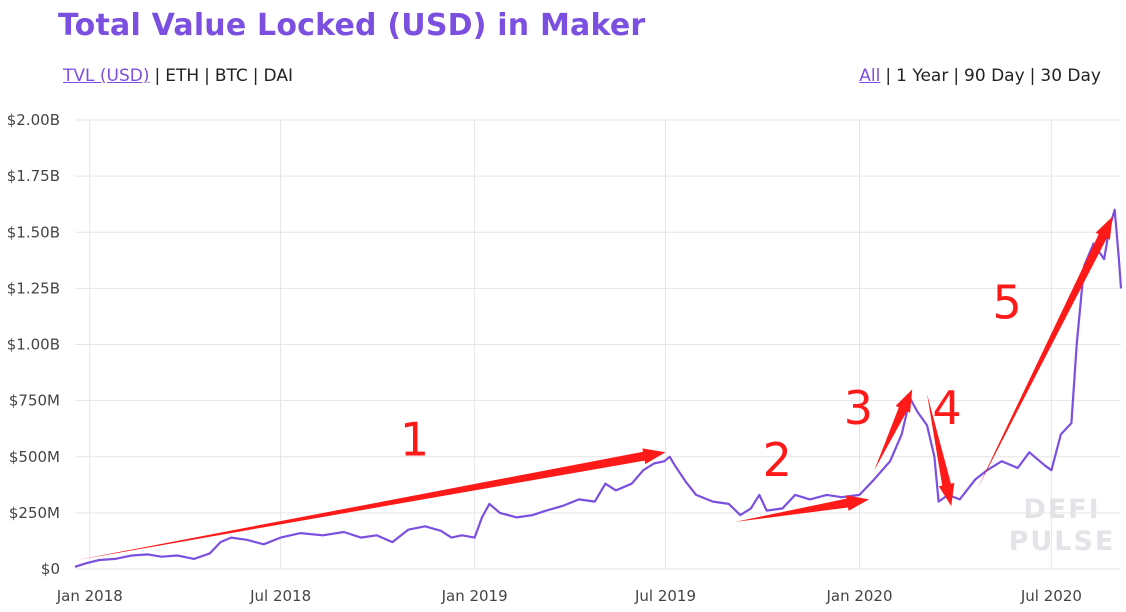 Image resolution: width=1126 pixels, height=612 pixels. Describe the element at coordinates (33, 345) in the screenshot. I see `y-tick-label: $1.00B` at that location.